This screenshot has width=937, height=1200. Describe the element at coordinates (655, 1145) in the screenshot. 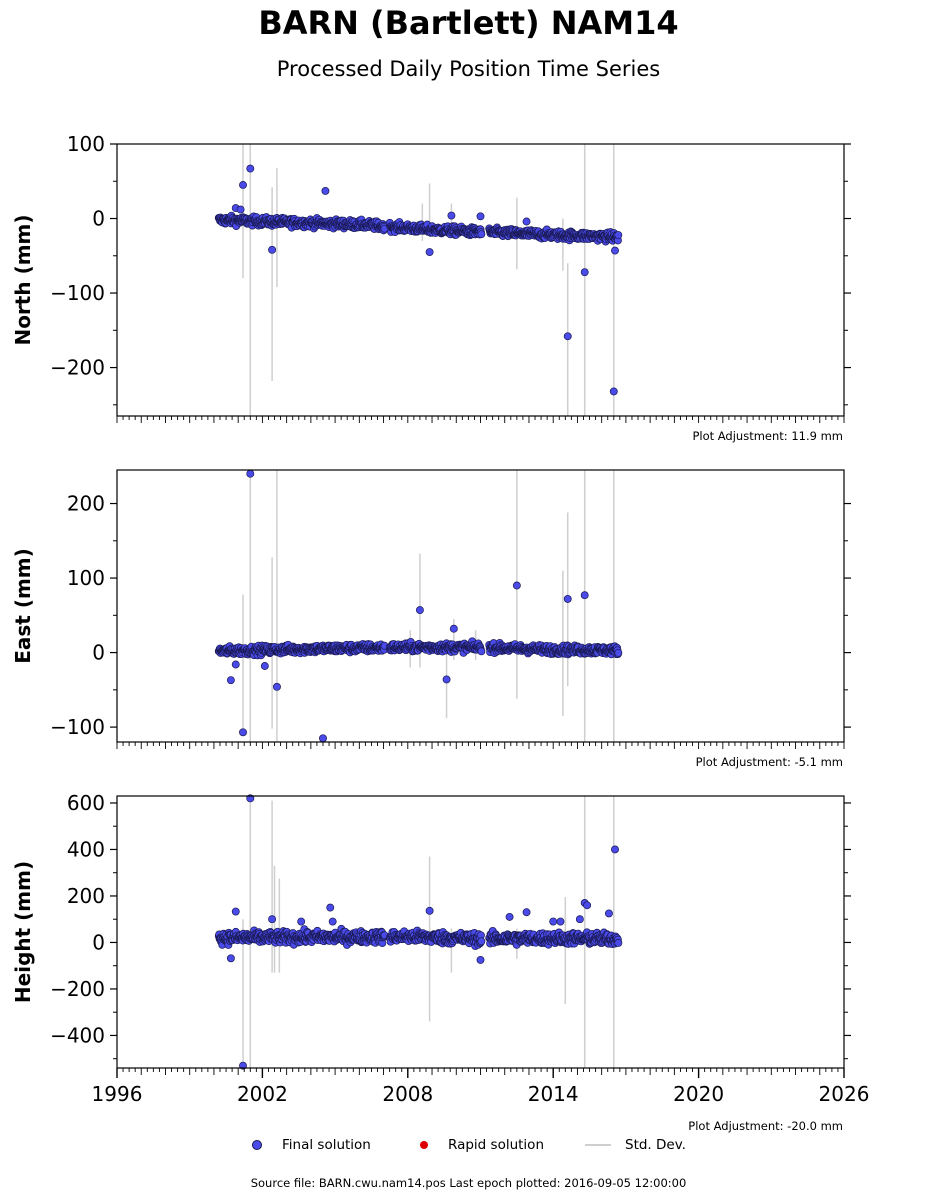

I see `legend-stddev-label: Std. Dev.` at that location.